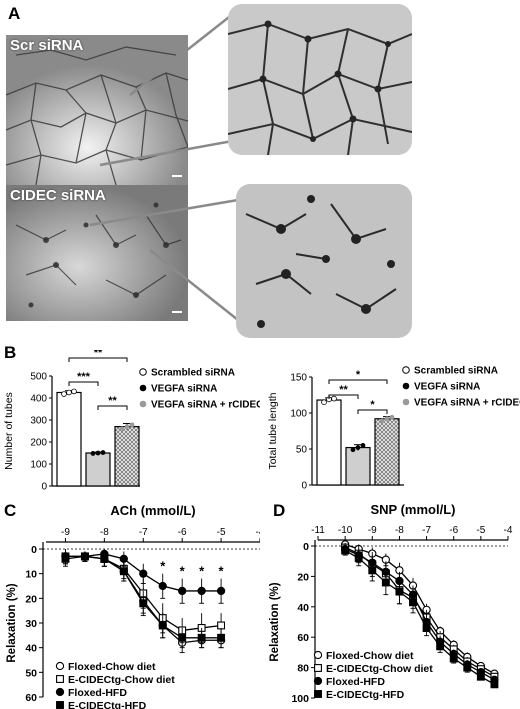 The height and width of the screenshot is (709, 520). I want to click on zoom-cidec-image, so click(324, 261).